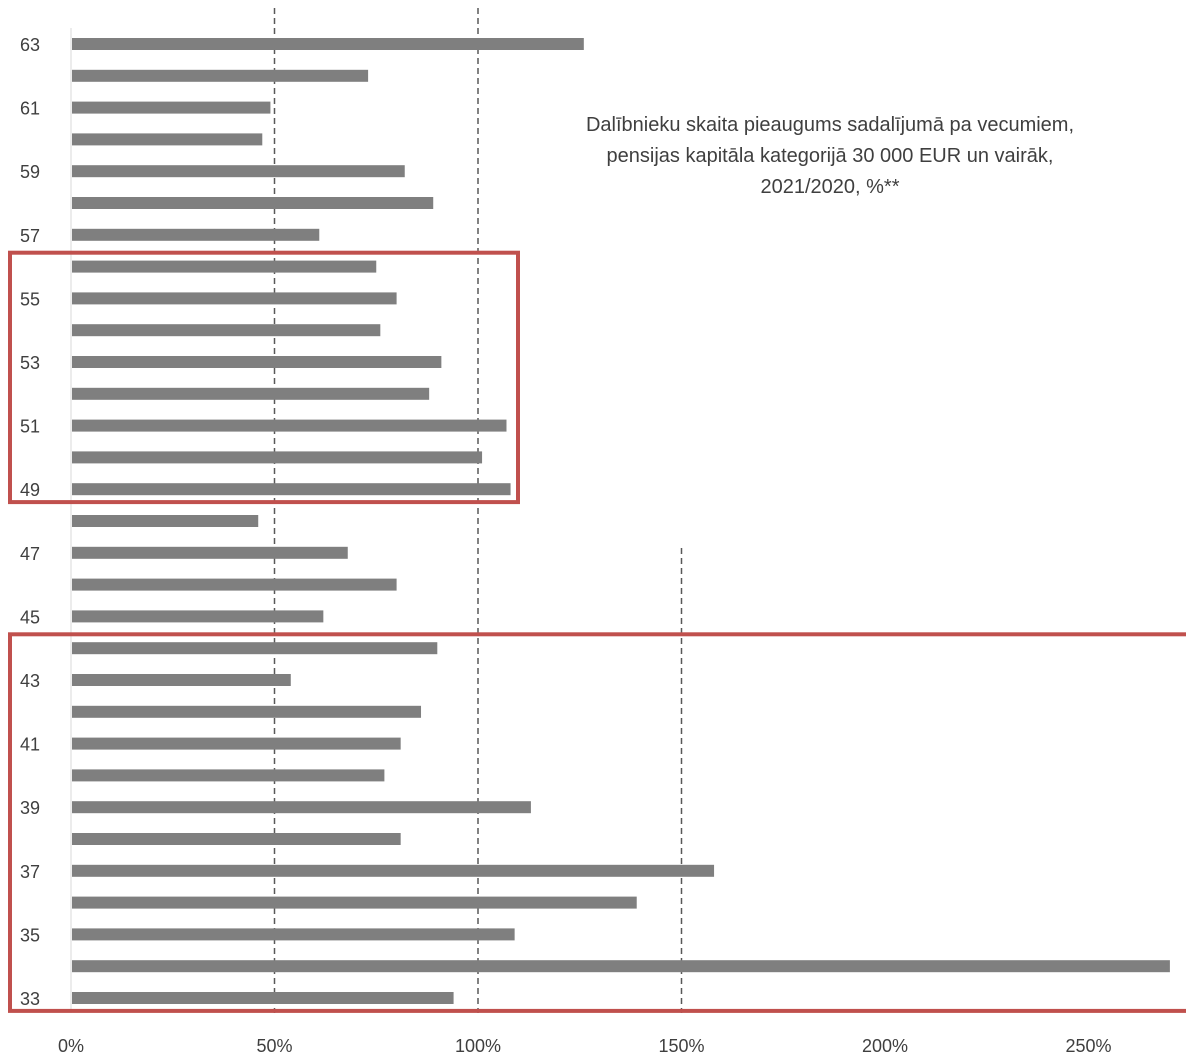 This screenshot has height=1056, width=1186. What do you see at coordinates (30, 522) in the screenshot?
I see `y-tick-labels: 63 61 59 57 55 53 51 49 47 45 43 41 39 37 35 33` at bounding box center [30, 522].